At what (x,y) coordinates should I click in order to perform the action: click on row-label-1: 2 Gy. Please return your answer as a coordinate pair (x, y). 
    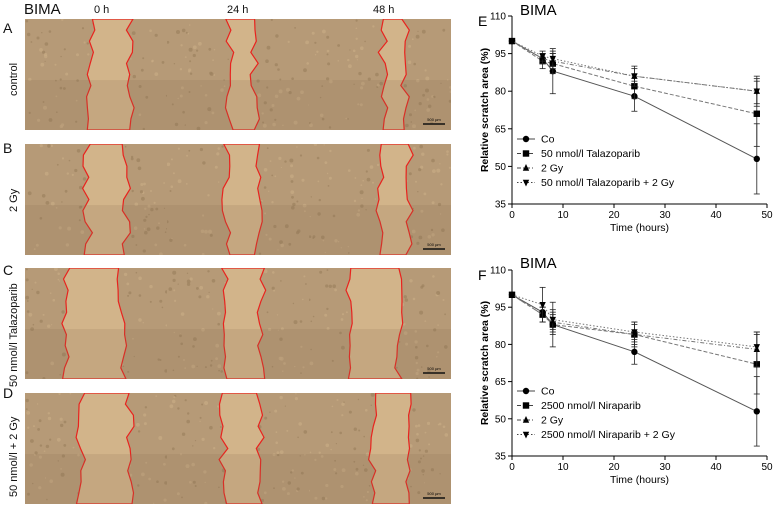
    Looking at the image, I should click on (14, 200).